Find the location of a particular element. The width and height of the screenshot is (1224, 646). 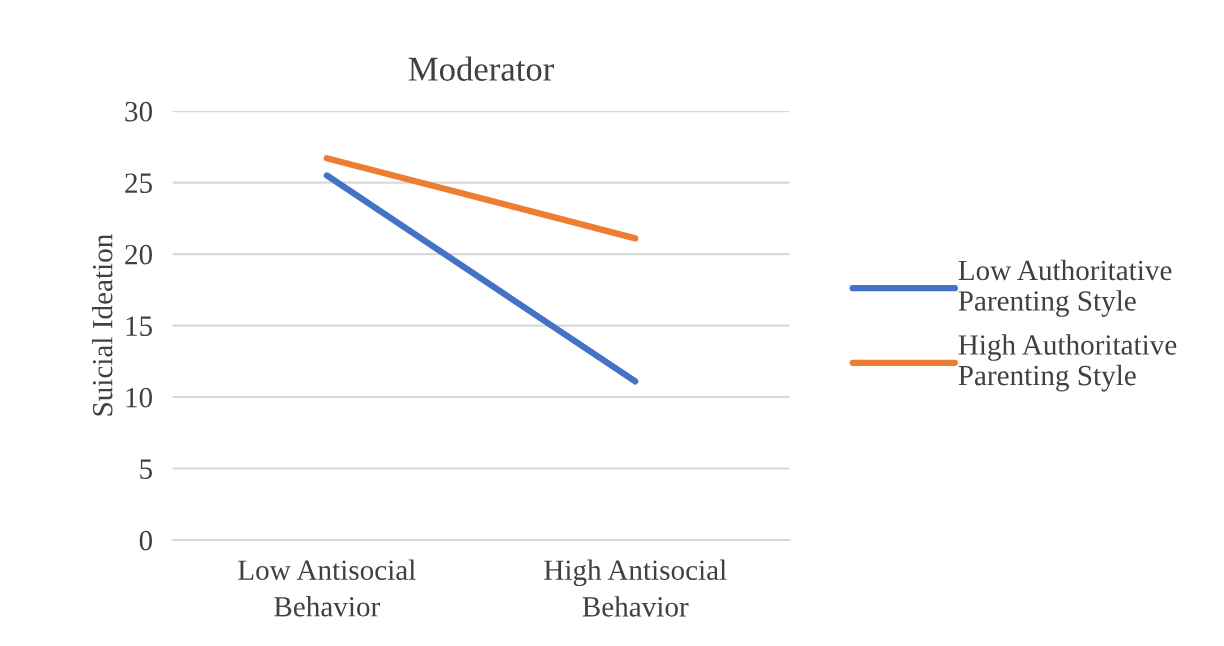

y-tick-label: 25 is located at coordinates (138, 183).